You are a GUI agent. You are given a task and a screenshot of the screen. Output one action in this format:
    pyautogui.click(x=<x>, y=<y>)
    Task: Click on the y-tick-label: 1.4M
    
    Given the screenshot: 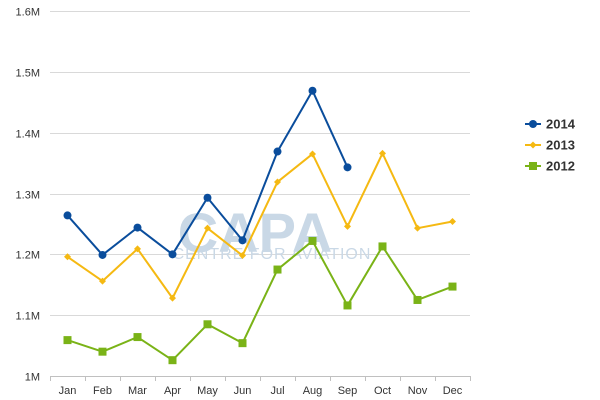 What is the action you would take?
    pyautogui.click(x=28, y=135)
    